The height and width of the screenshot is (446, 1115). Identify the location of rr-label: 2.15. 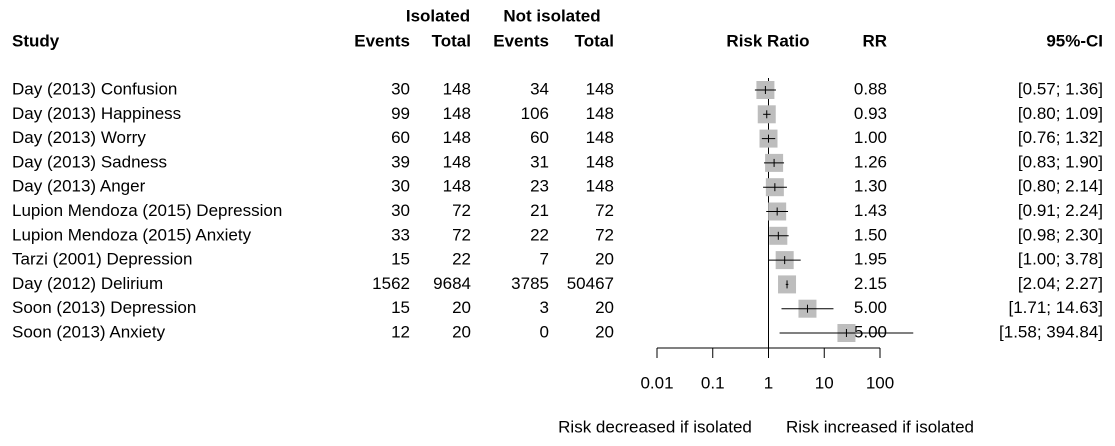
(870, 283).